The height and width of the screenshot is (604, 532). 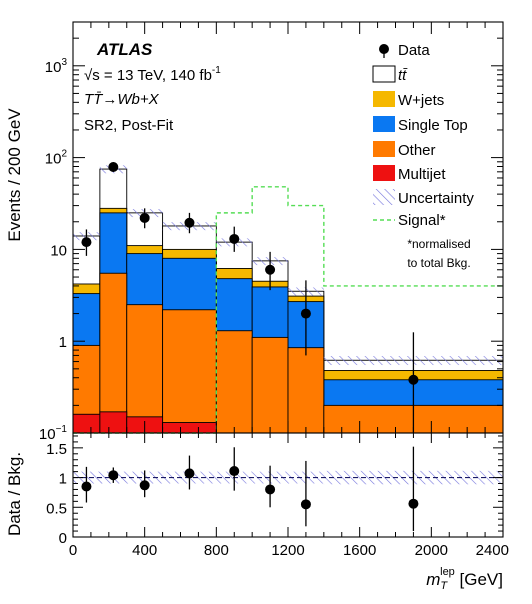 I want to click on ratio-axes-box, so click(x=288, y=485).